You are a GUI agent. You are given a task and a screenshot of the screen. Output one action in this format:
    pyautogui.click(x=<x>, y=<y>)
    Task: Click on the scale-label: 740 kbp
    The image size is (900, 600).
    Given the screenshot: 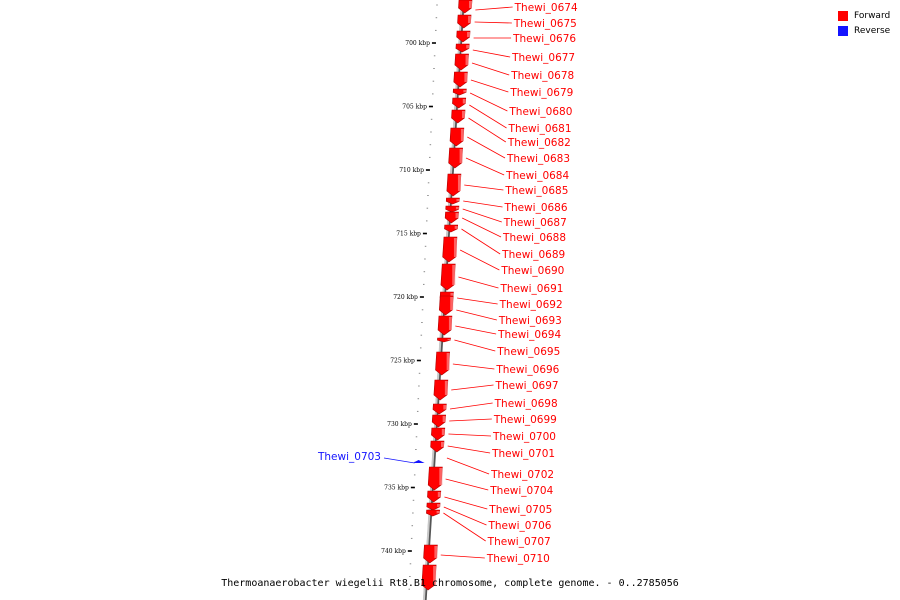 What is the action you would take?
    pyautogui.click(x=393, y=551)
    